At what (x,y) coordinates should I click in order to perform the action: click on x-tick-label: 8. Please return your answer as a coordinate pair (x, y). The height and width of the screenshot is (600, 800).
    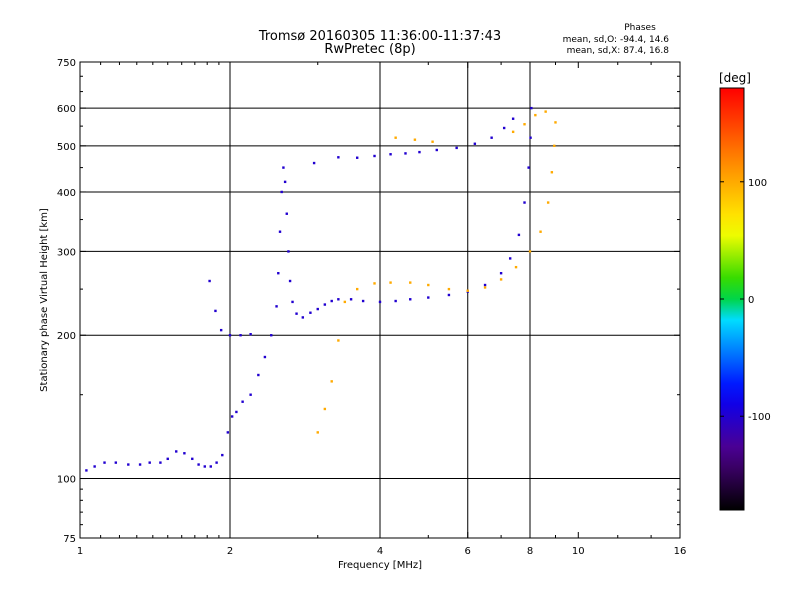
    Looking at the image, I should click on (530, 551).